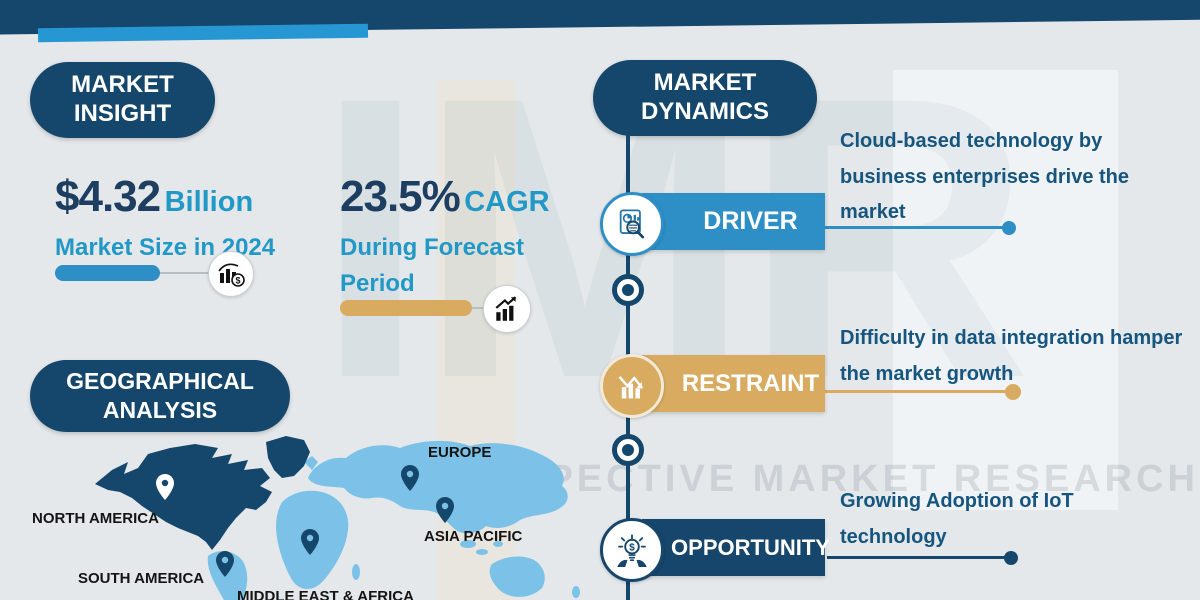 The height and width of the screenshot is (600, 1200). I want to click on cagr-stat: 23.5% CAGR During Forecast Period, so click(447, 237).